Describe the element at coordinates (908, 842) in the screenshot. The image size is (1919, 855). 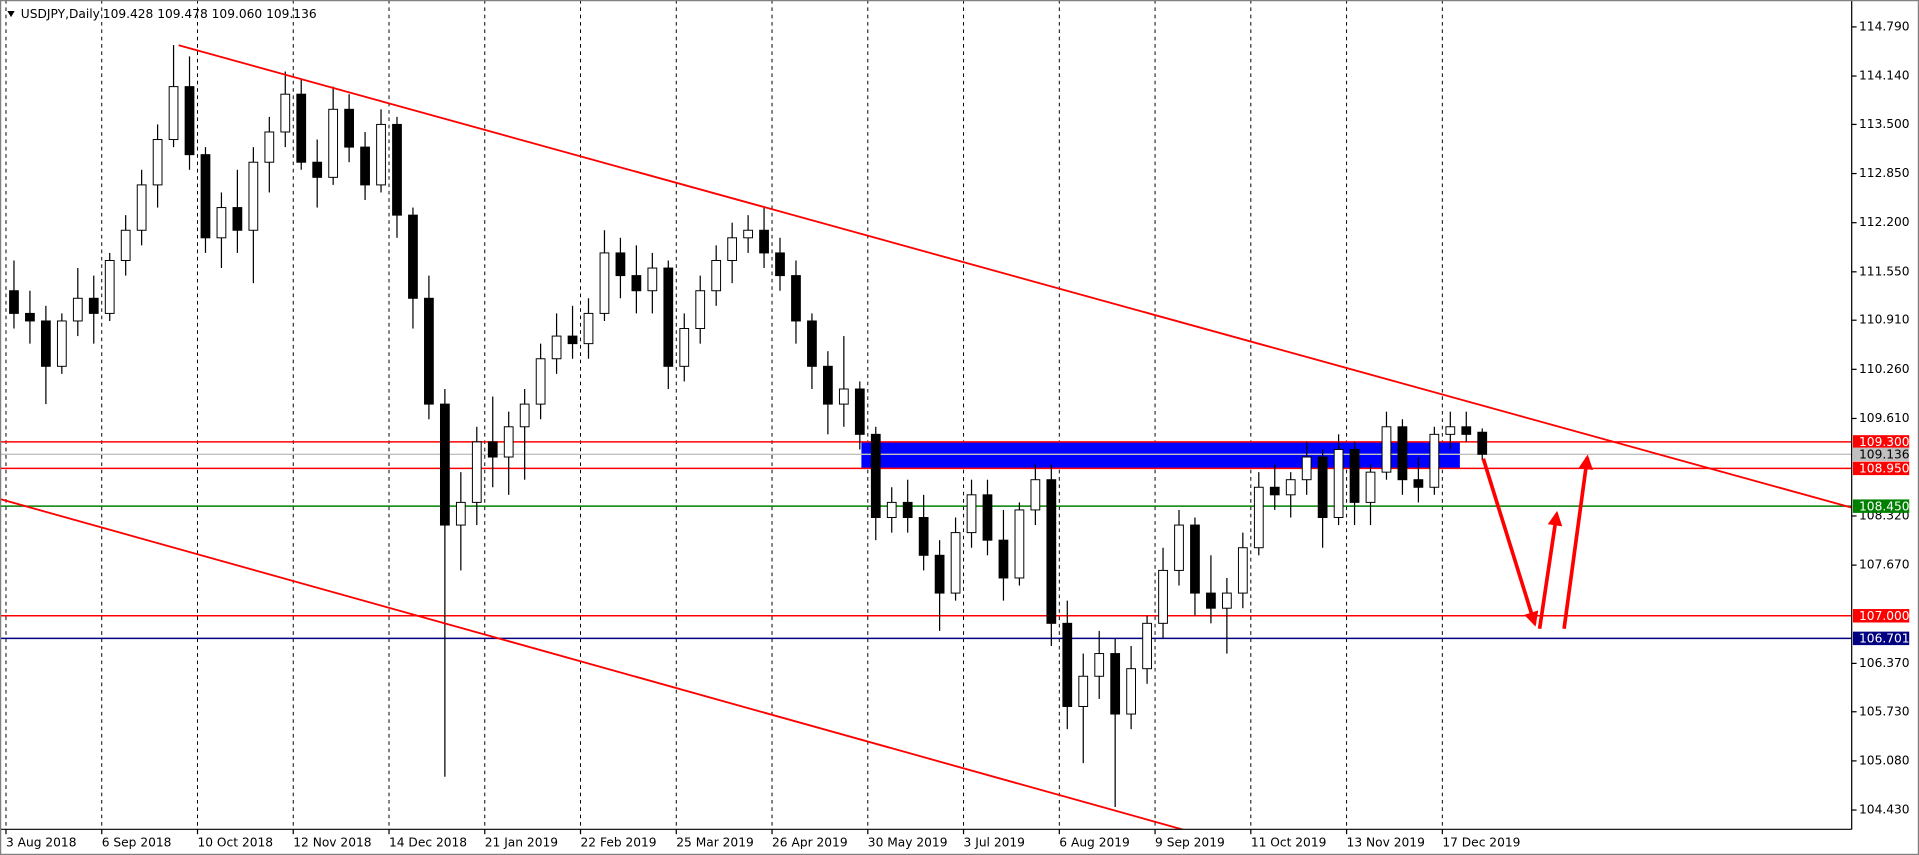
I see `x-tick-label: 30 May 2019` at that location.